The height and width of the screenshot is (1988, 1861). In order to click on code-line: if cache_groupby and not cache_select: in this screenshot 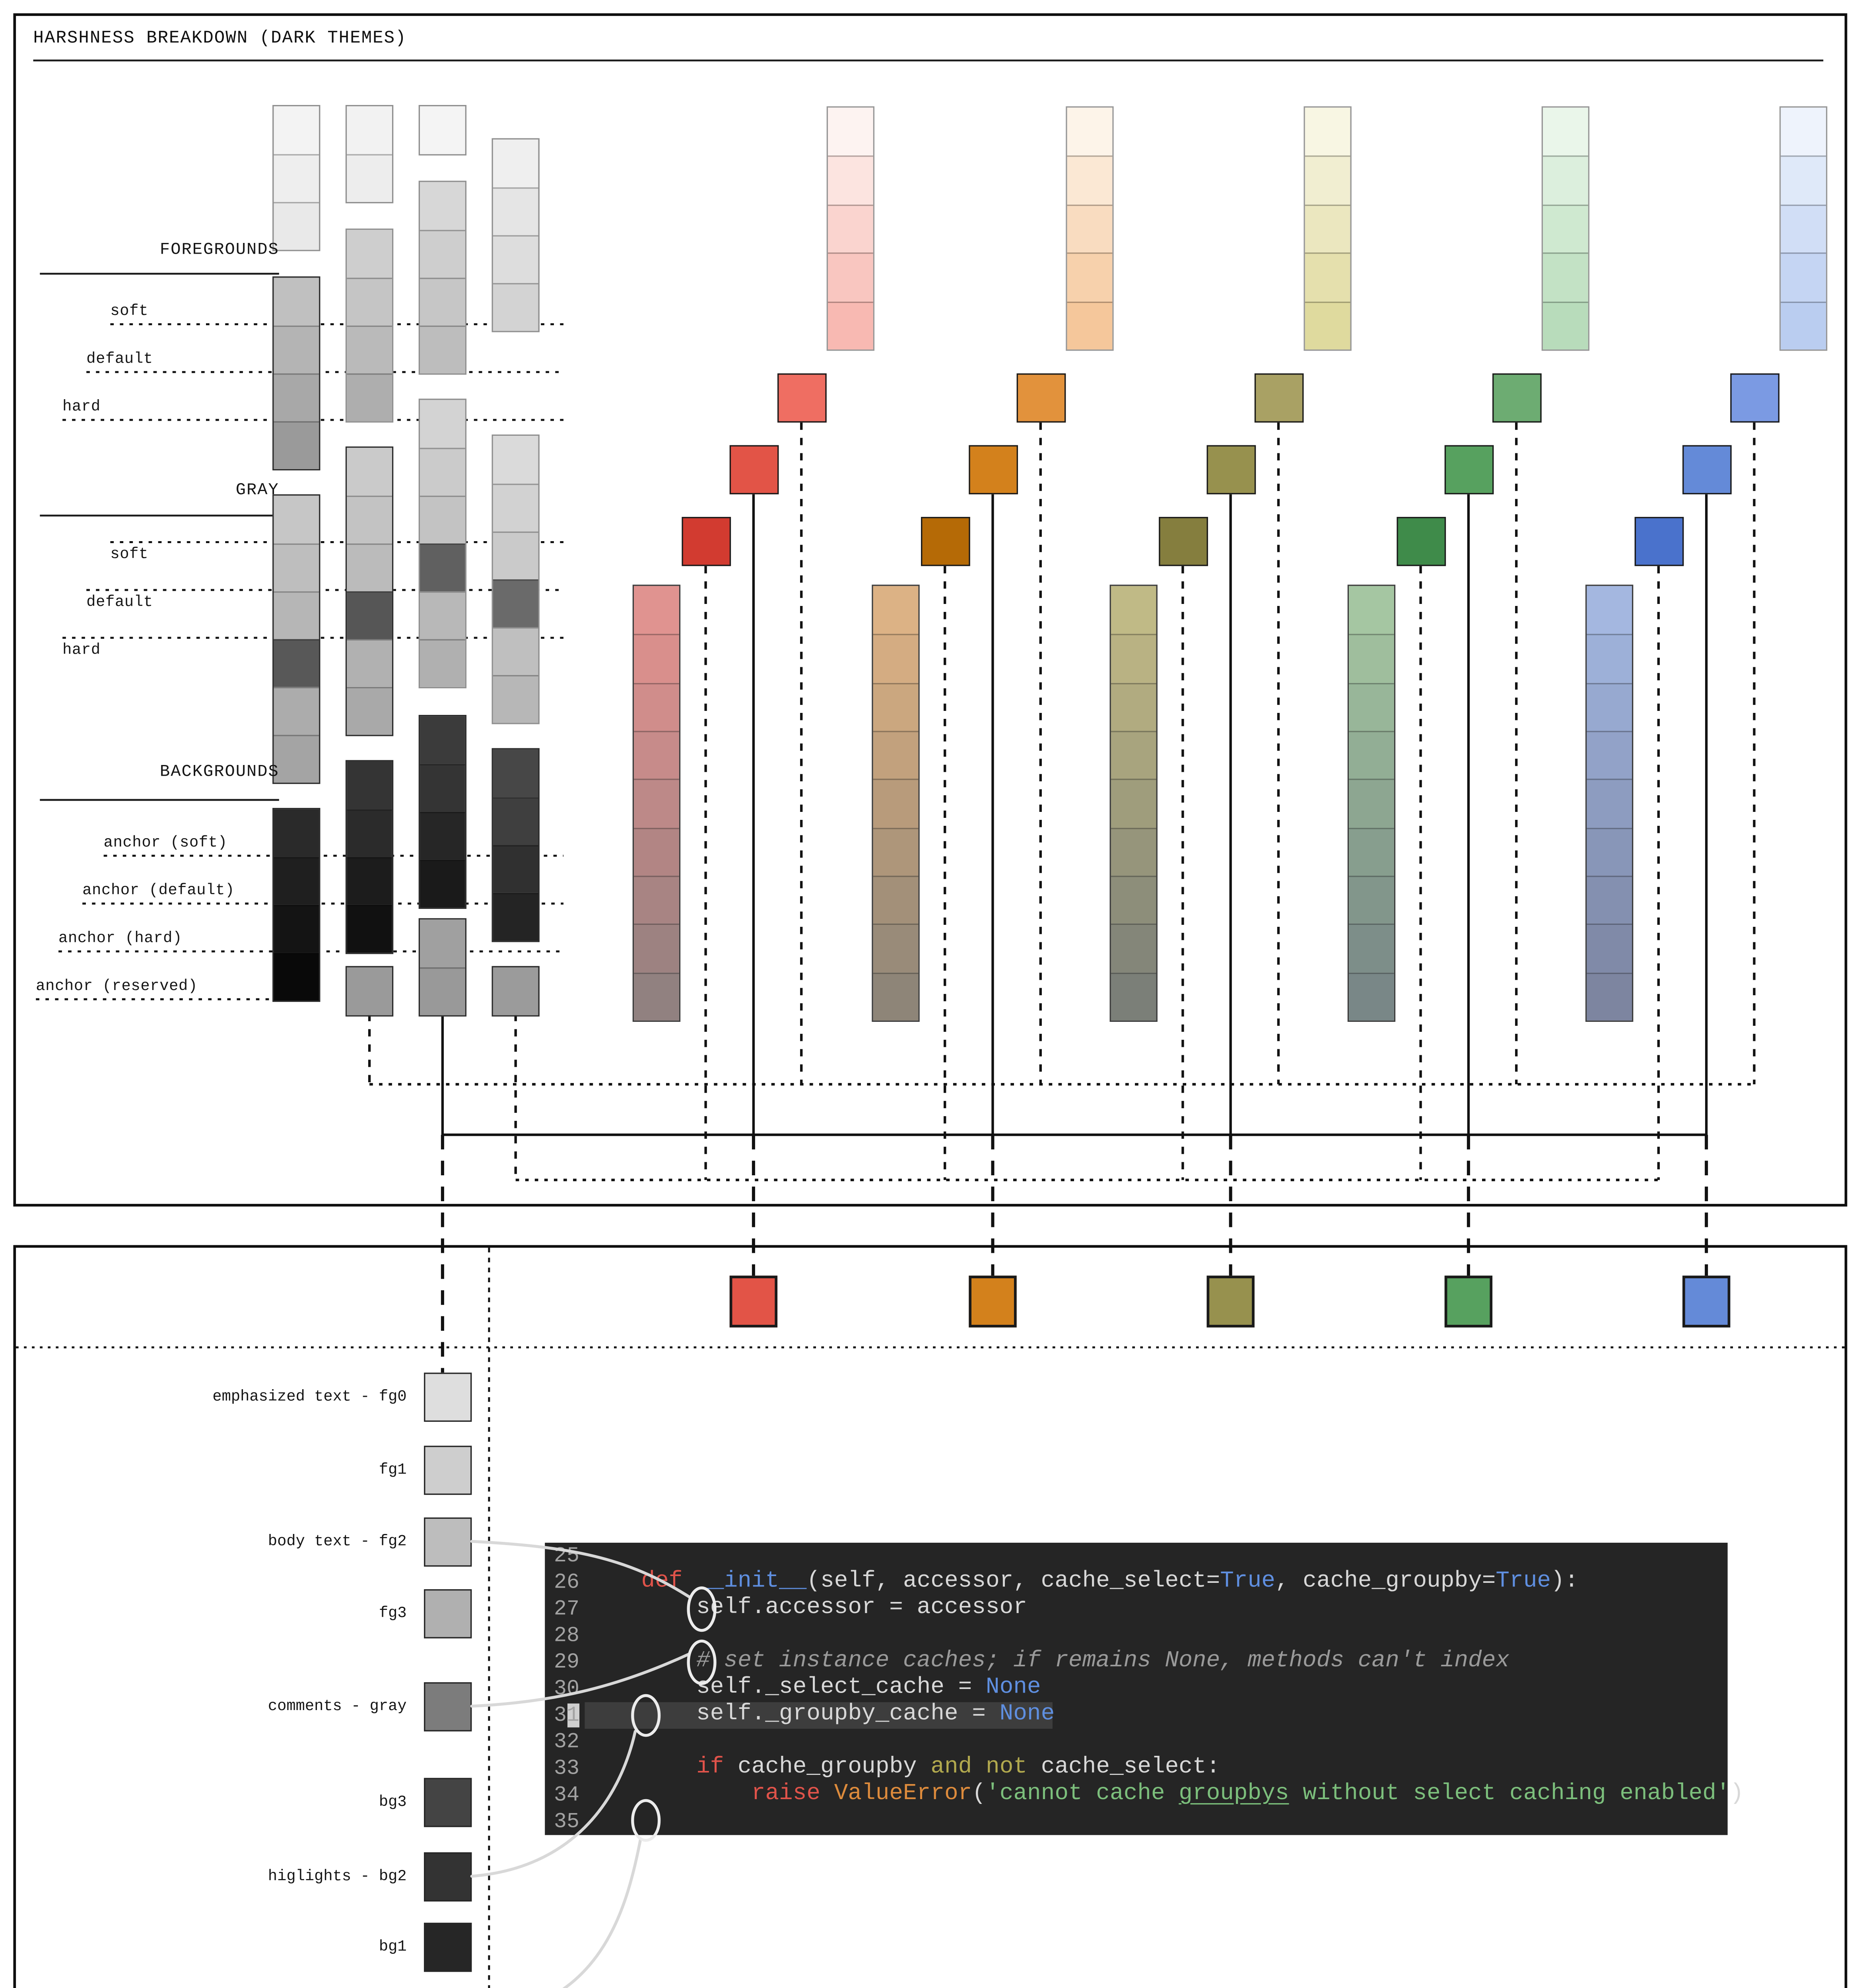, I will do `click(903, 1768)`.